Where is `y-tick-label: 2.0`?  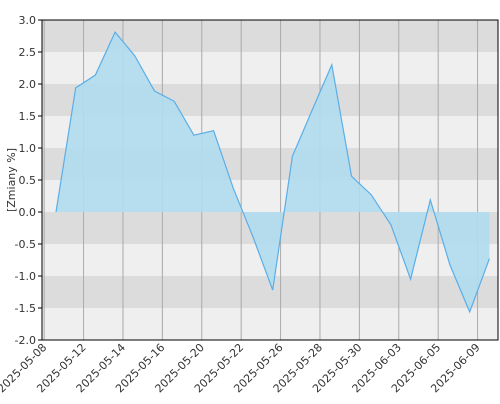 y-tick-label: 2.0 is located at coordinates (28, 84).